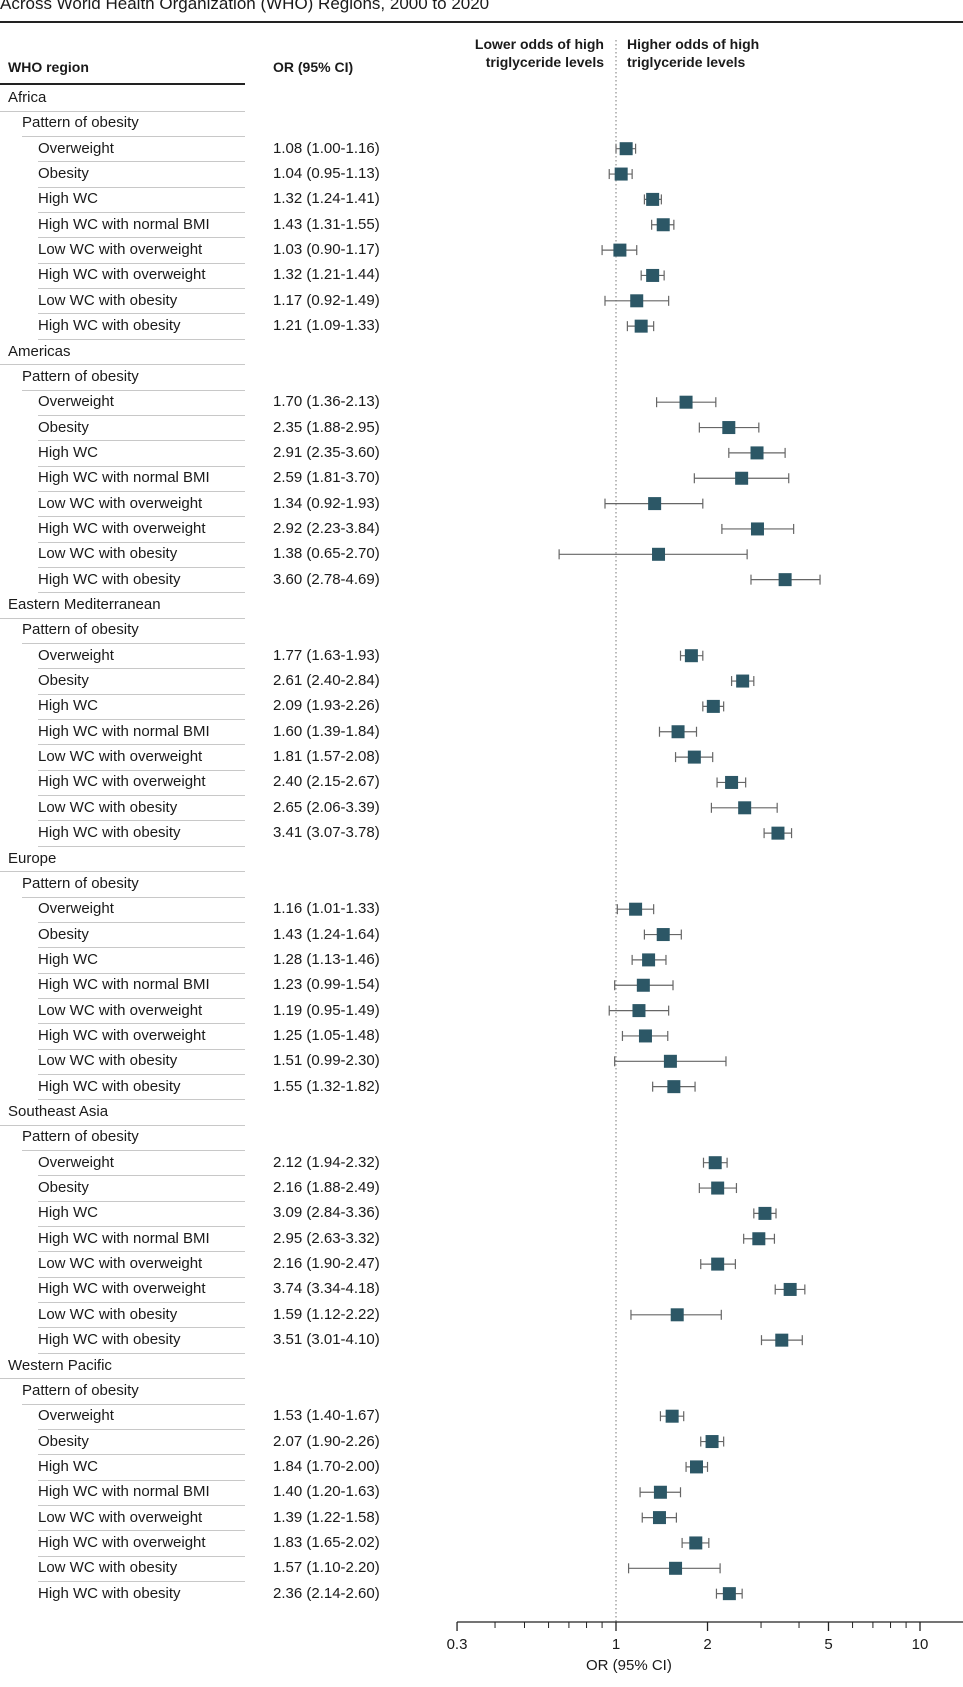  What do you see at coordinates (84, 604) in the screenshot?
I see `region-label: Eastern Mediterranean` at bounding box center [84, 604].